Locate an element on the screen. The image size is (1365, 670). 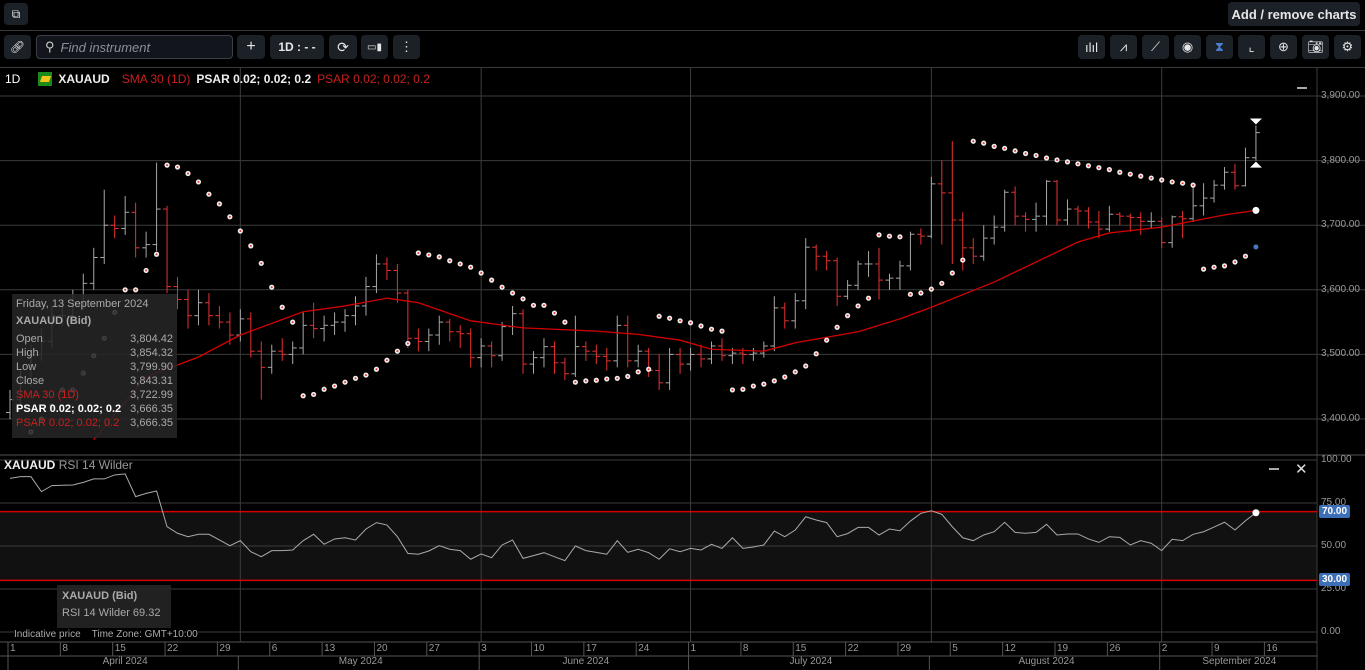
visibility-eye-button: ◉ is located at coordinates (1187, 47).